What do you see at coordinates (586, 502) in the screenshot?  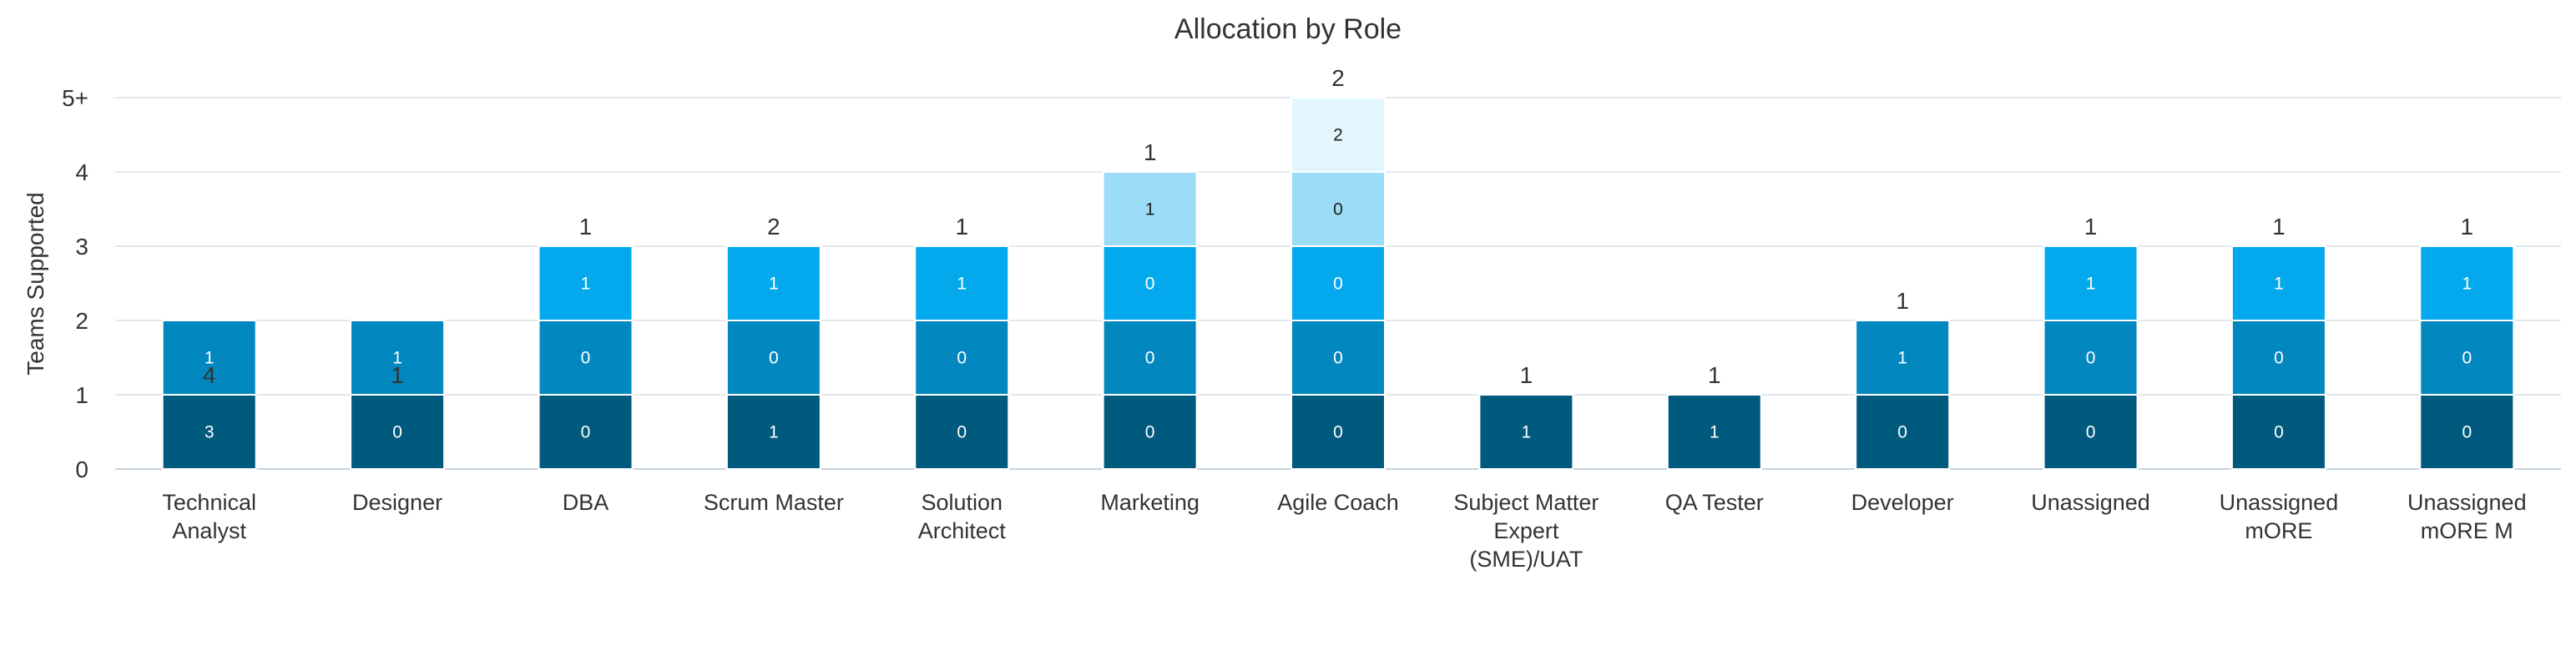 I see `category-label-line: DBA` at bounding box center [586, 502].